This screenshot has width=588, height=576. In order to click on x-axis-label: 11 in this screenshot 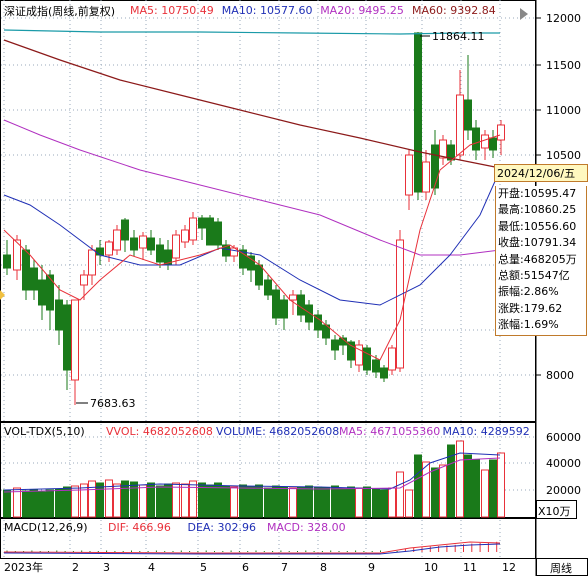, I will do `click(470, 567)`.